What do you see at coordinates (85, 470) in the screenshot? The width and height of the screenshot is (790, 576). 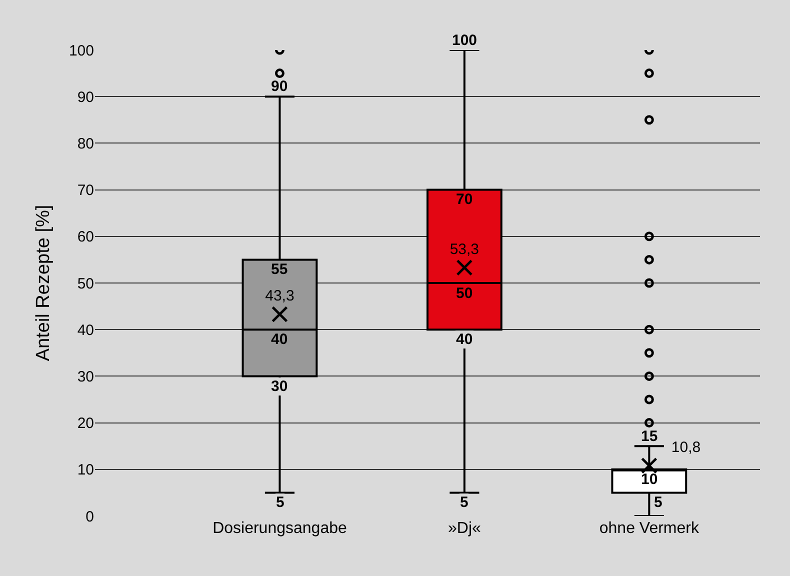 I see `y-tick-label: 10` at bounding box center [85, 470].